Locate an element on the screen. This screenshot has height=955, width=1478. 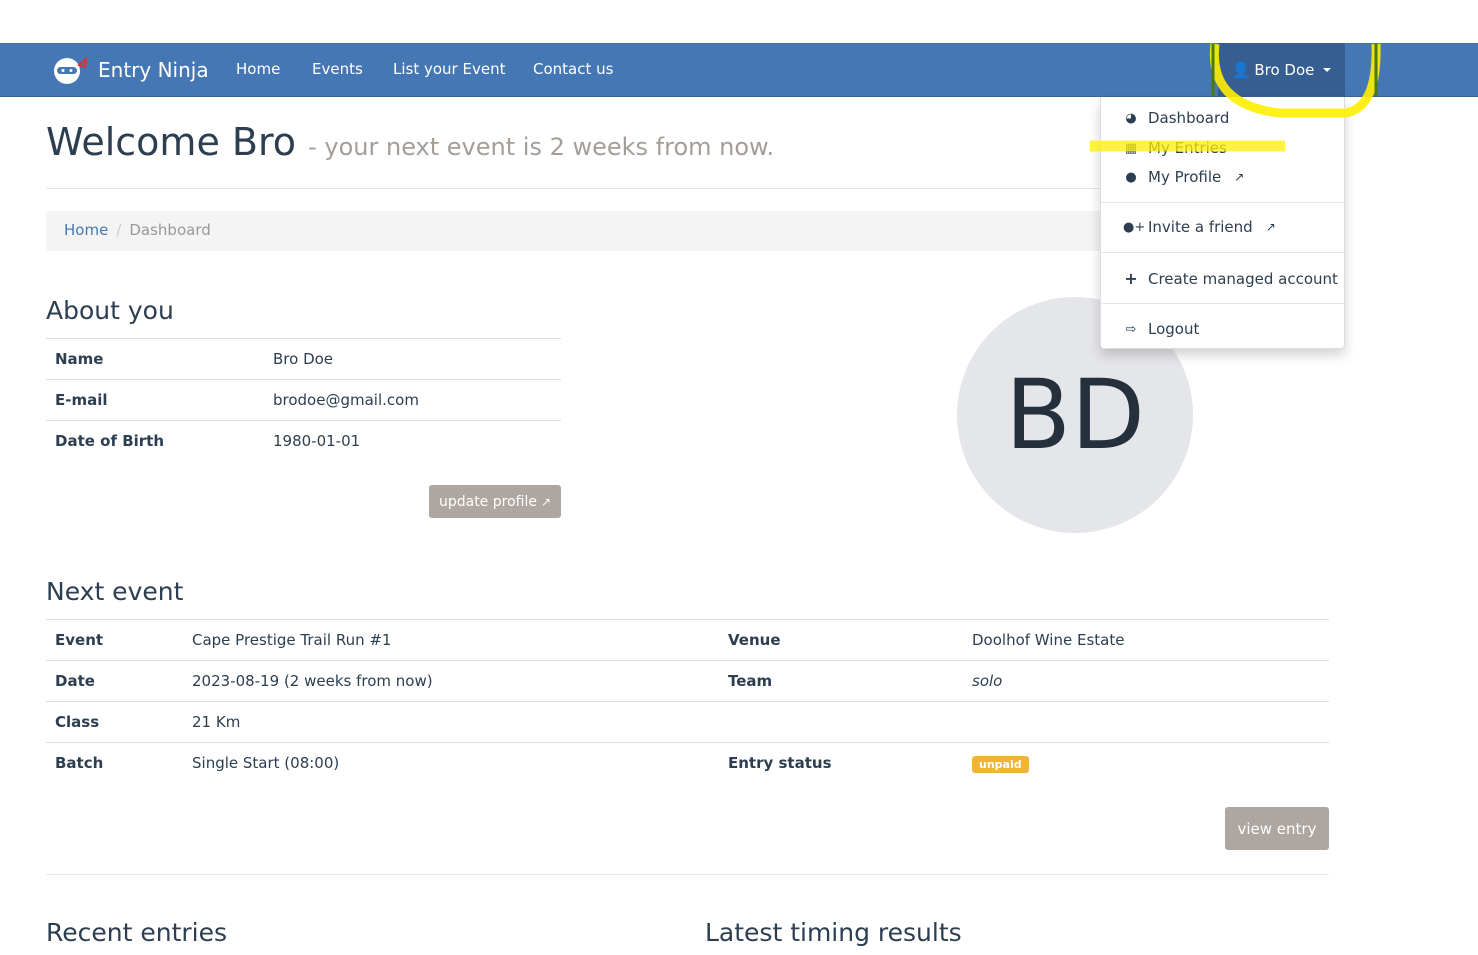
caret-down-icon is located at coordinates (1327, 70).